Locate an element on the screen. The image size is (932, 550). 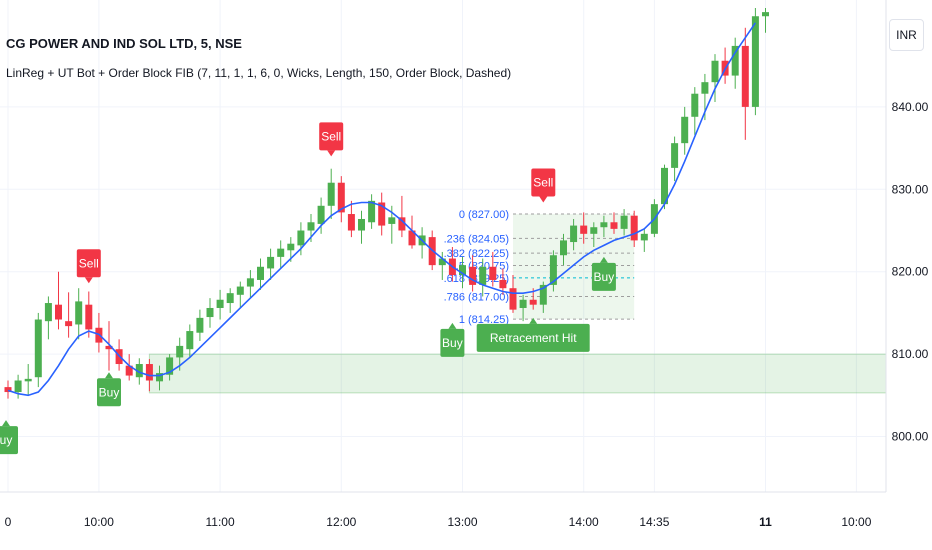
x-tick-label: 14:00 is located at coordinates (584, 522).